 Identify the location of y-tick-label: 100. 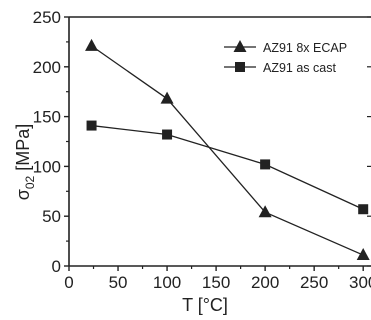
(47, 166).